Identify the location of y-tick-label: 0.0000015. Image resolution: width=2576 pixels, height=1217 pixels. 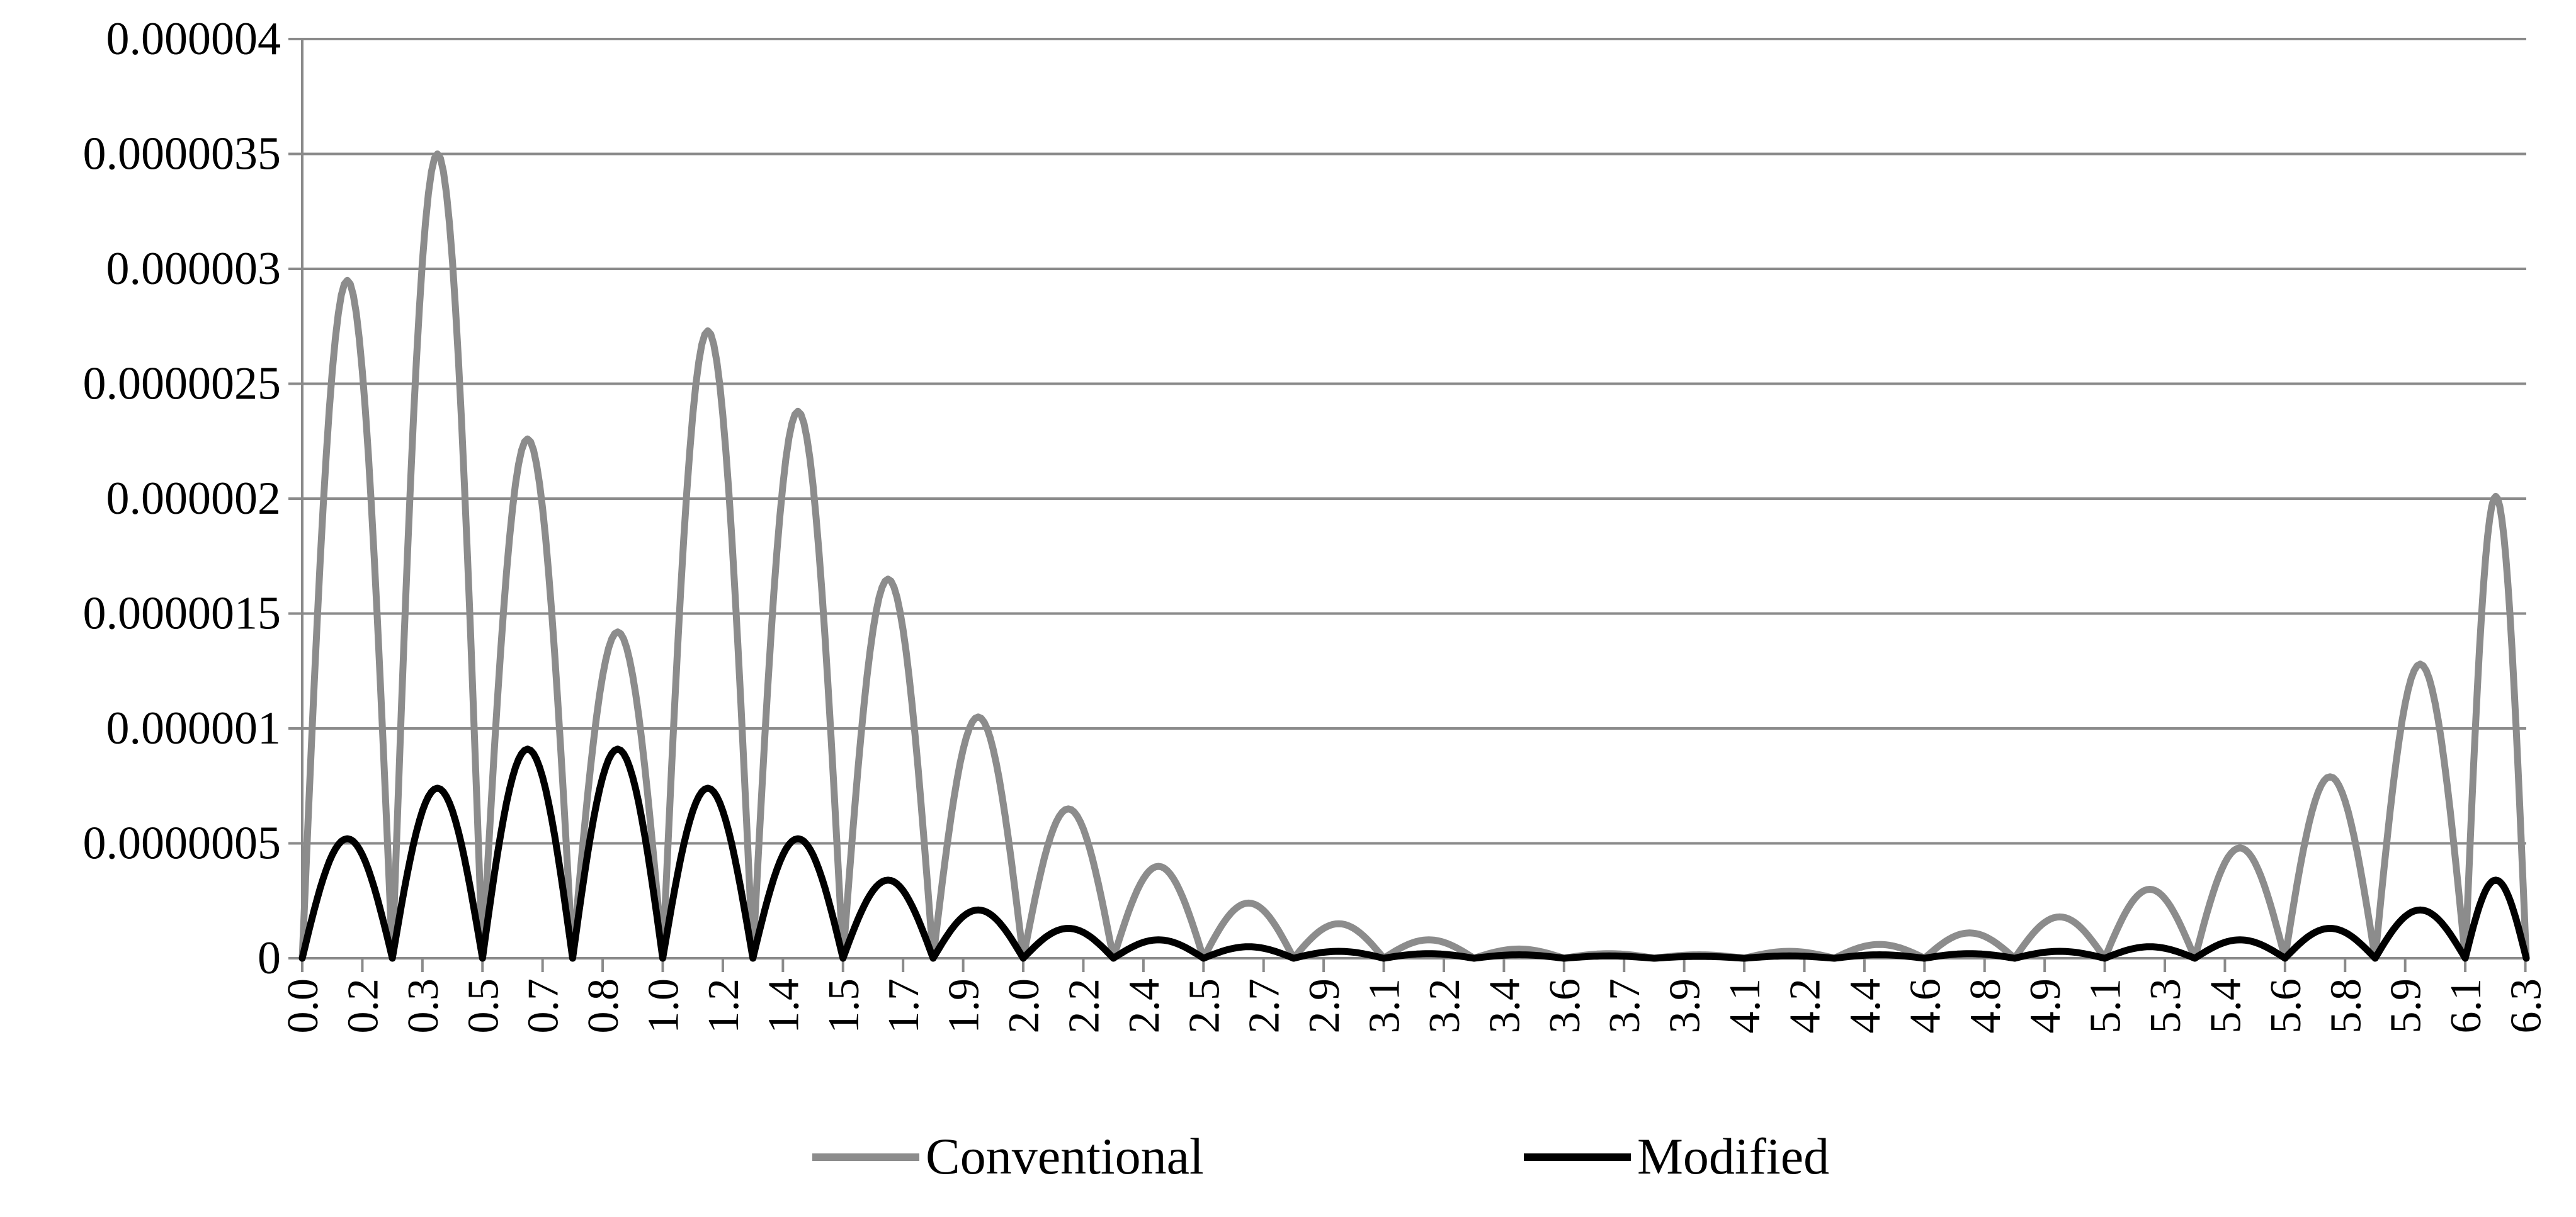
(182, 614).